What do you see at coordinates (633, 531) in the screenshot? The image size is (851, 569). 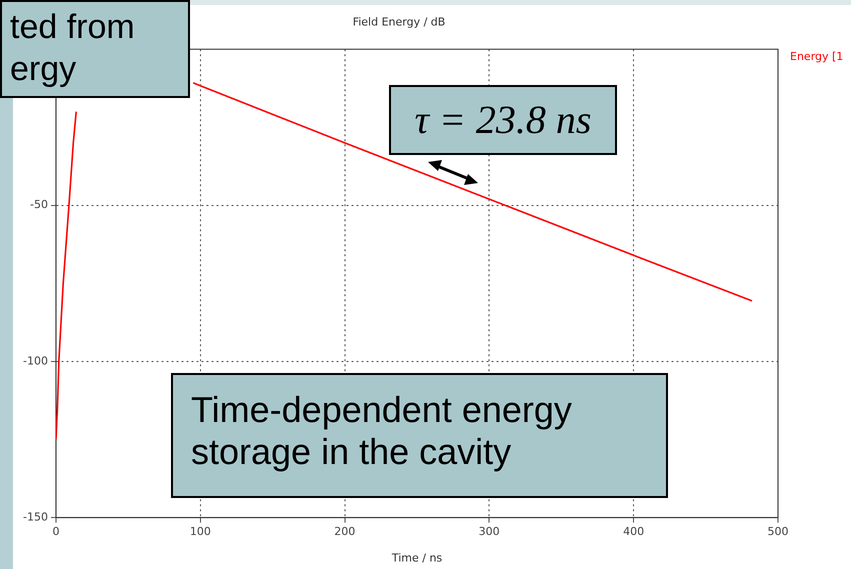 I see `x-tick-label: 400` at bounding box center [633, 531].